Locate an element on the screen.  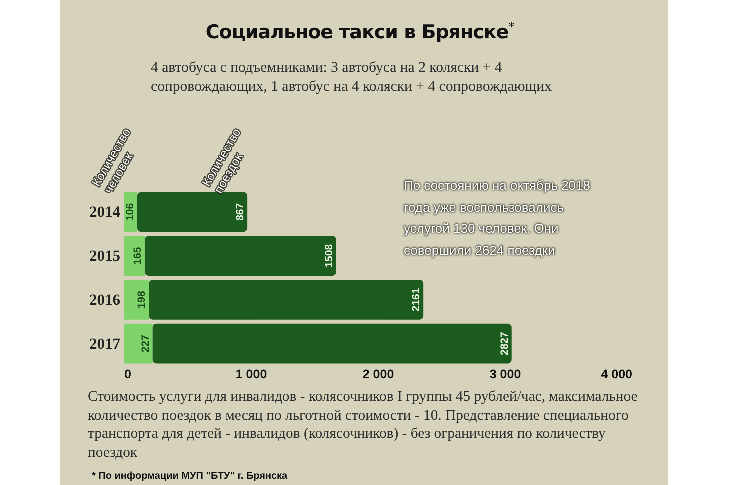
text: * По информации МУП "БТУ" г. Брянска is located at coordinates (190, 476).